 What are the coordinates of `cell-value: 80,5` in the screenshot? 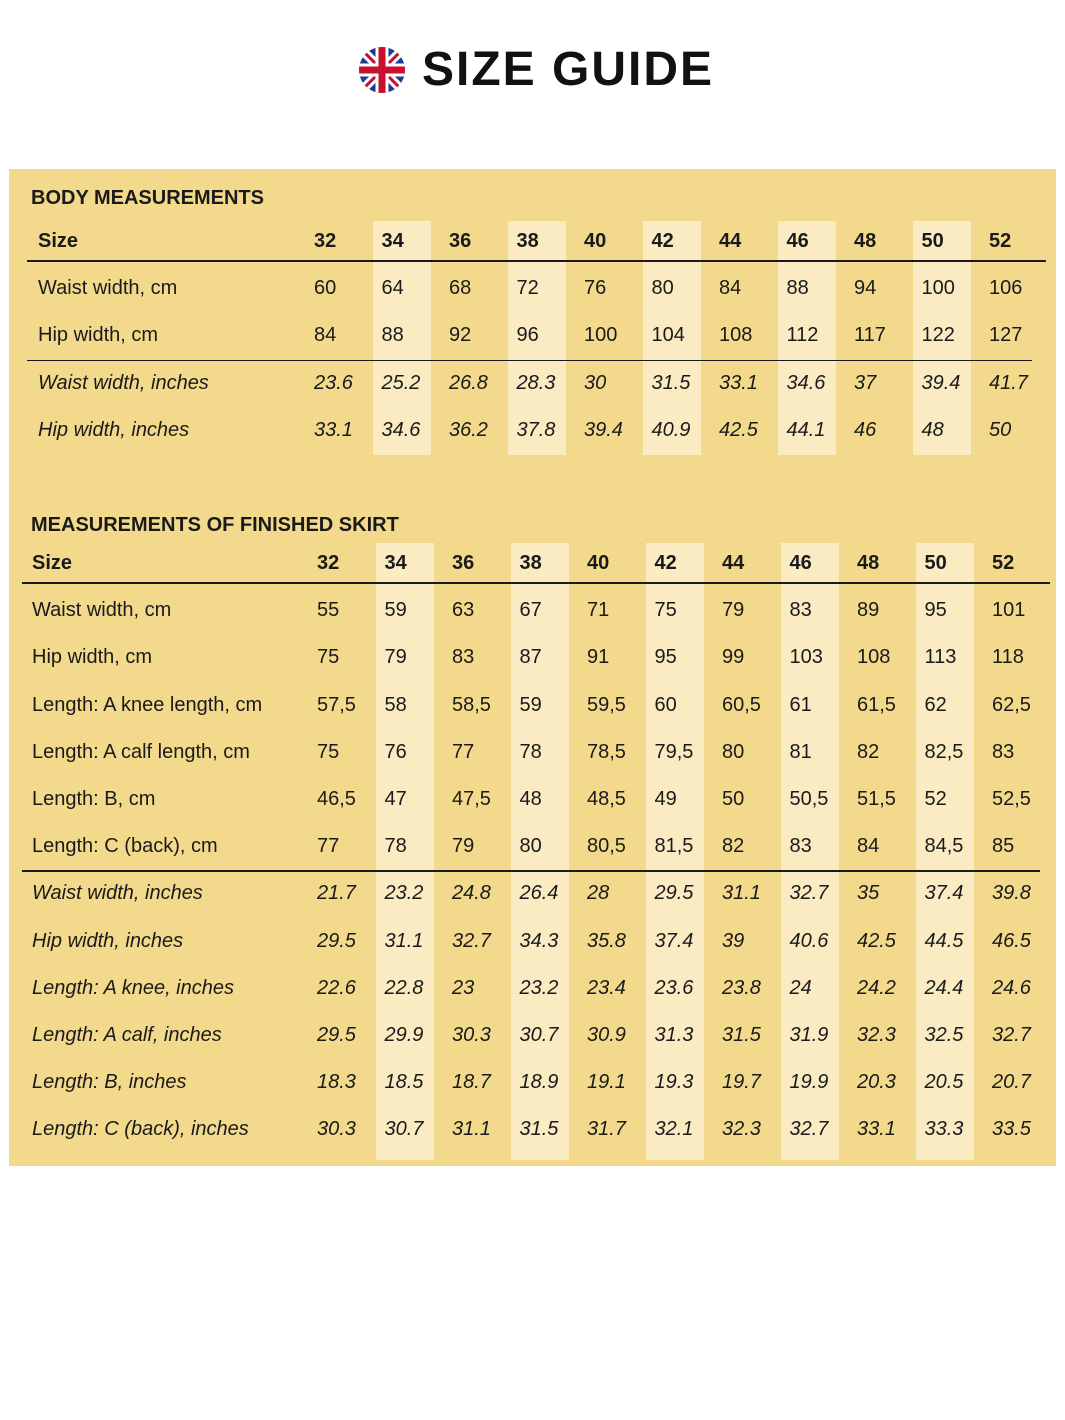 It's located at (606, 846).